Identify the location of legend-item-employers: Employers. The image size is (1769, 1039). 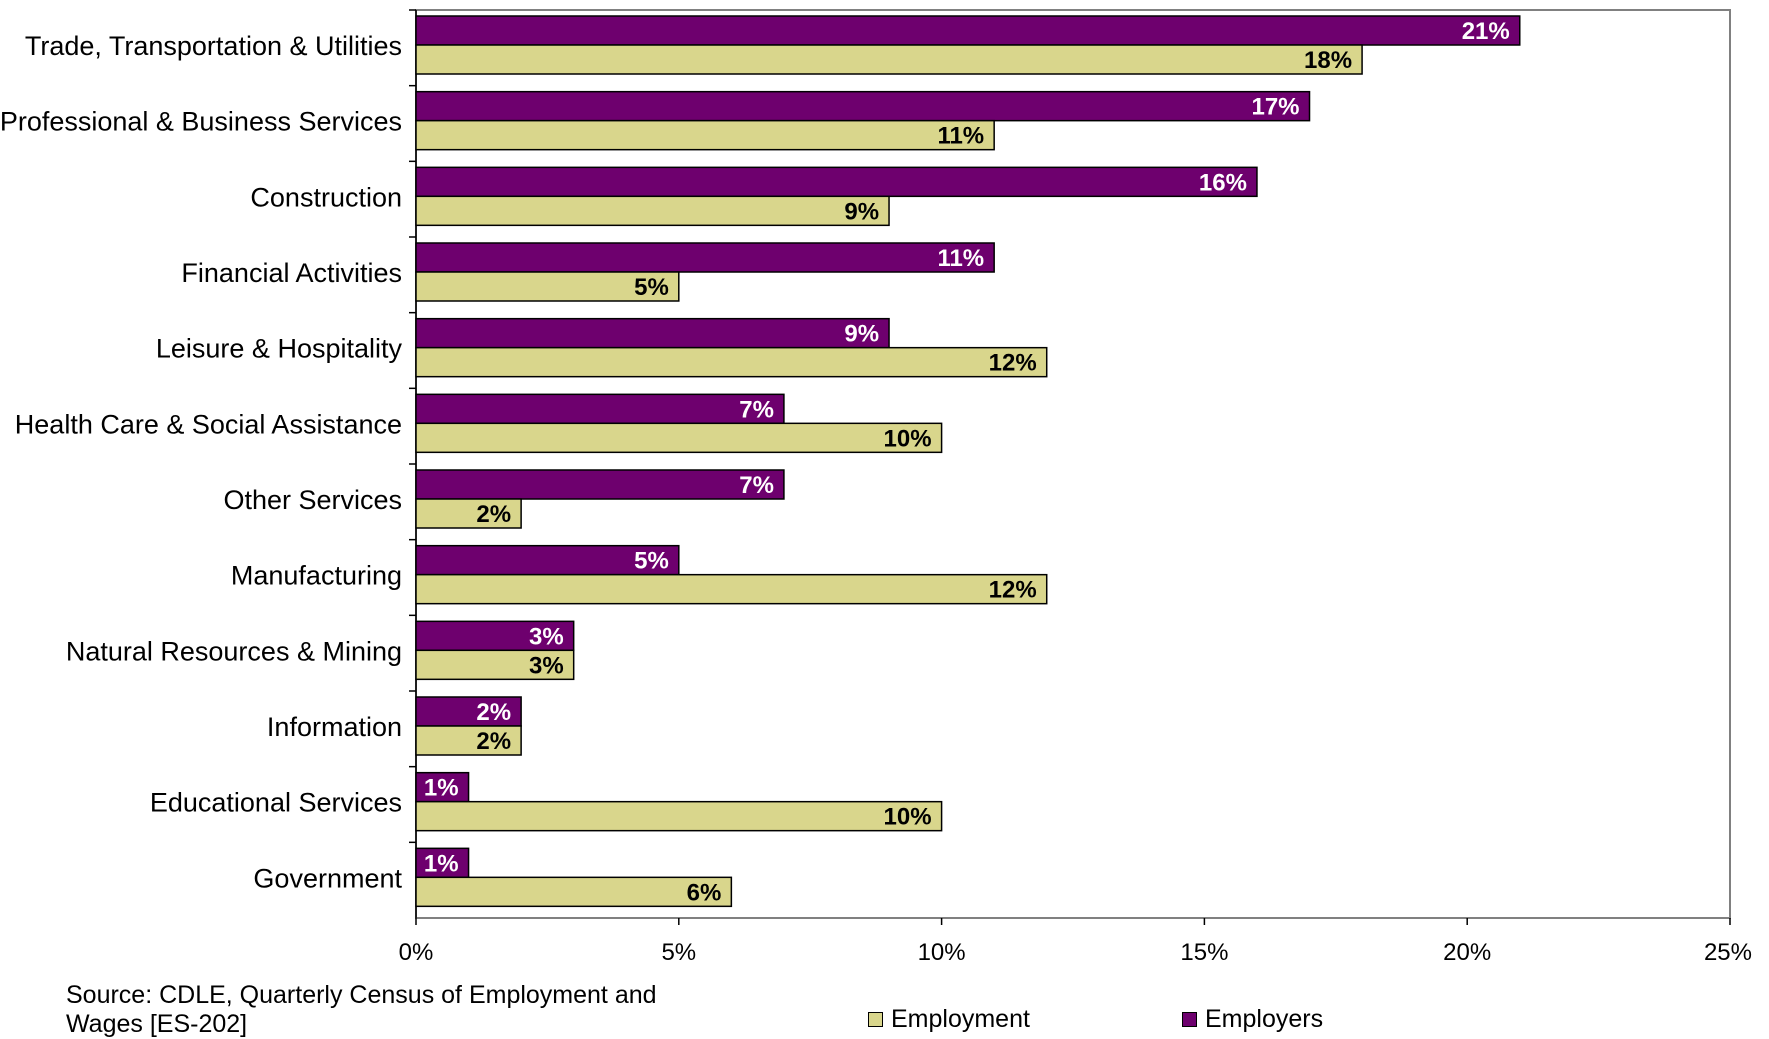
(1252, 1019).